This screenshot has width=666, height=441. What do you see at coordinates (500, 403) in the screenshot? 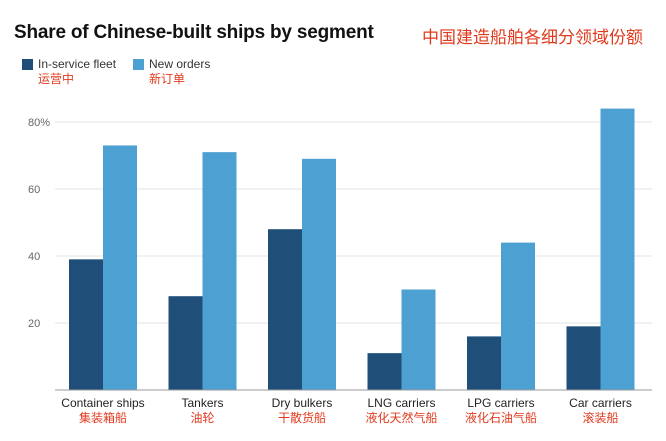
I see `x-tick-label-lpg-carriers: LPG carriers` at bounding box center [500, 403].